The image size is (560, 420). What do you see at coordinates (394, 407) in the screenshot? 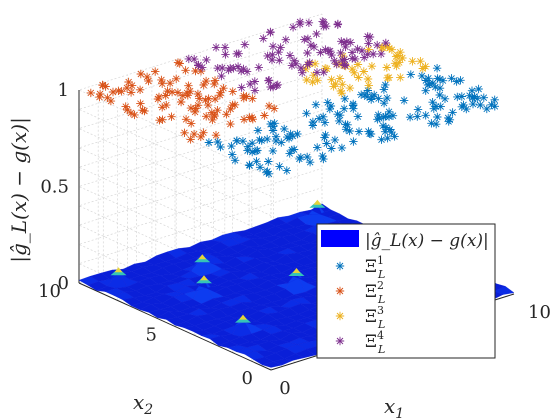
I see `x-axis-label: x1` at bounding box center [394, 407].